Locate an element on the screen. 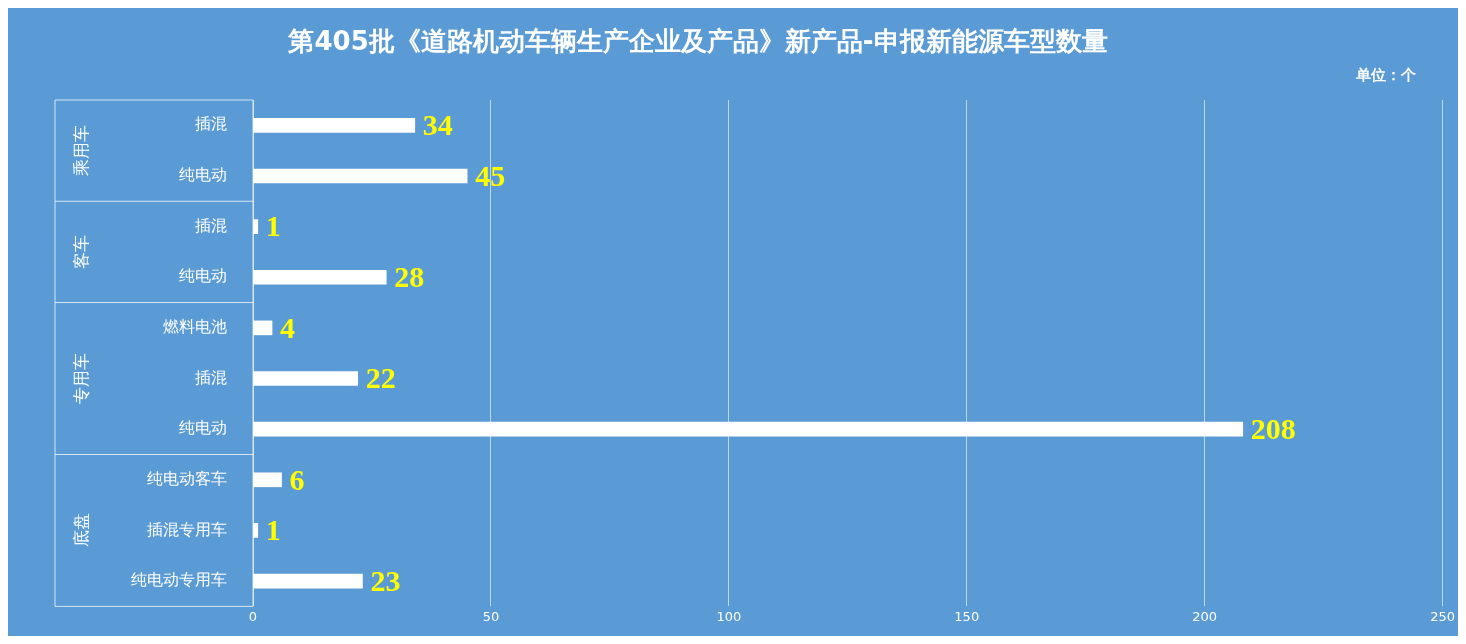 The width and height of the screenshot is (1466, 644). data-label: 22 is located at coordinates (380, 378).